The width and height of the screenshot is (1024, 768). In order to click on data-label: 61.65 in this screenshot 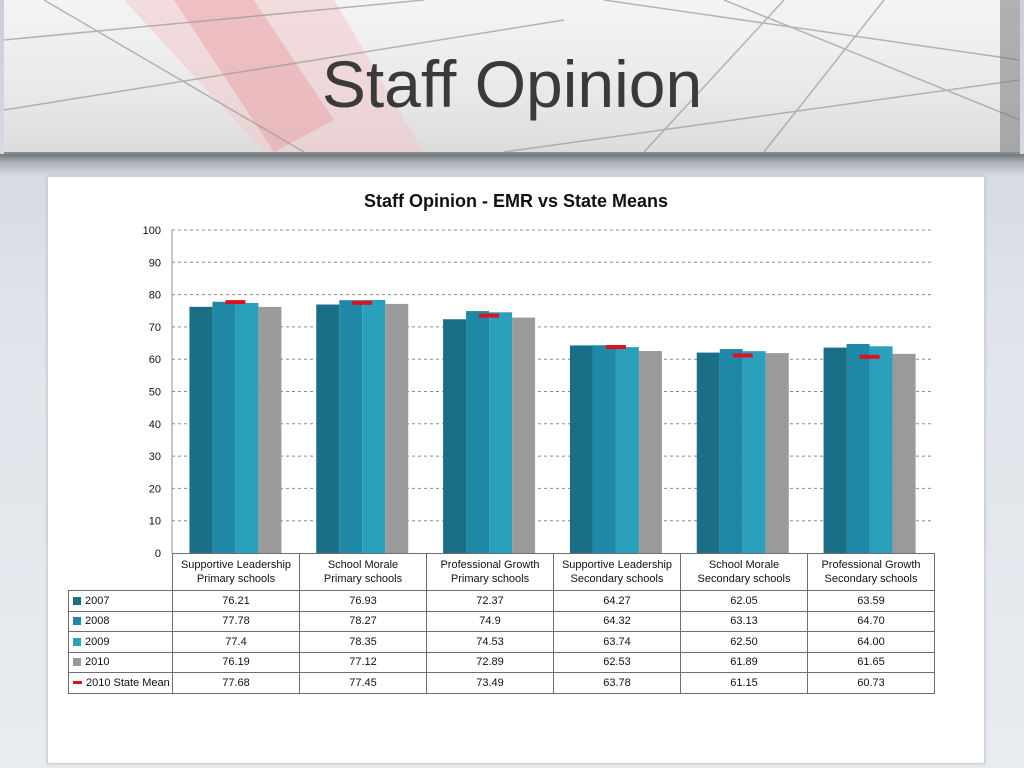, I will do `click(871, 662)`.